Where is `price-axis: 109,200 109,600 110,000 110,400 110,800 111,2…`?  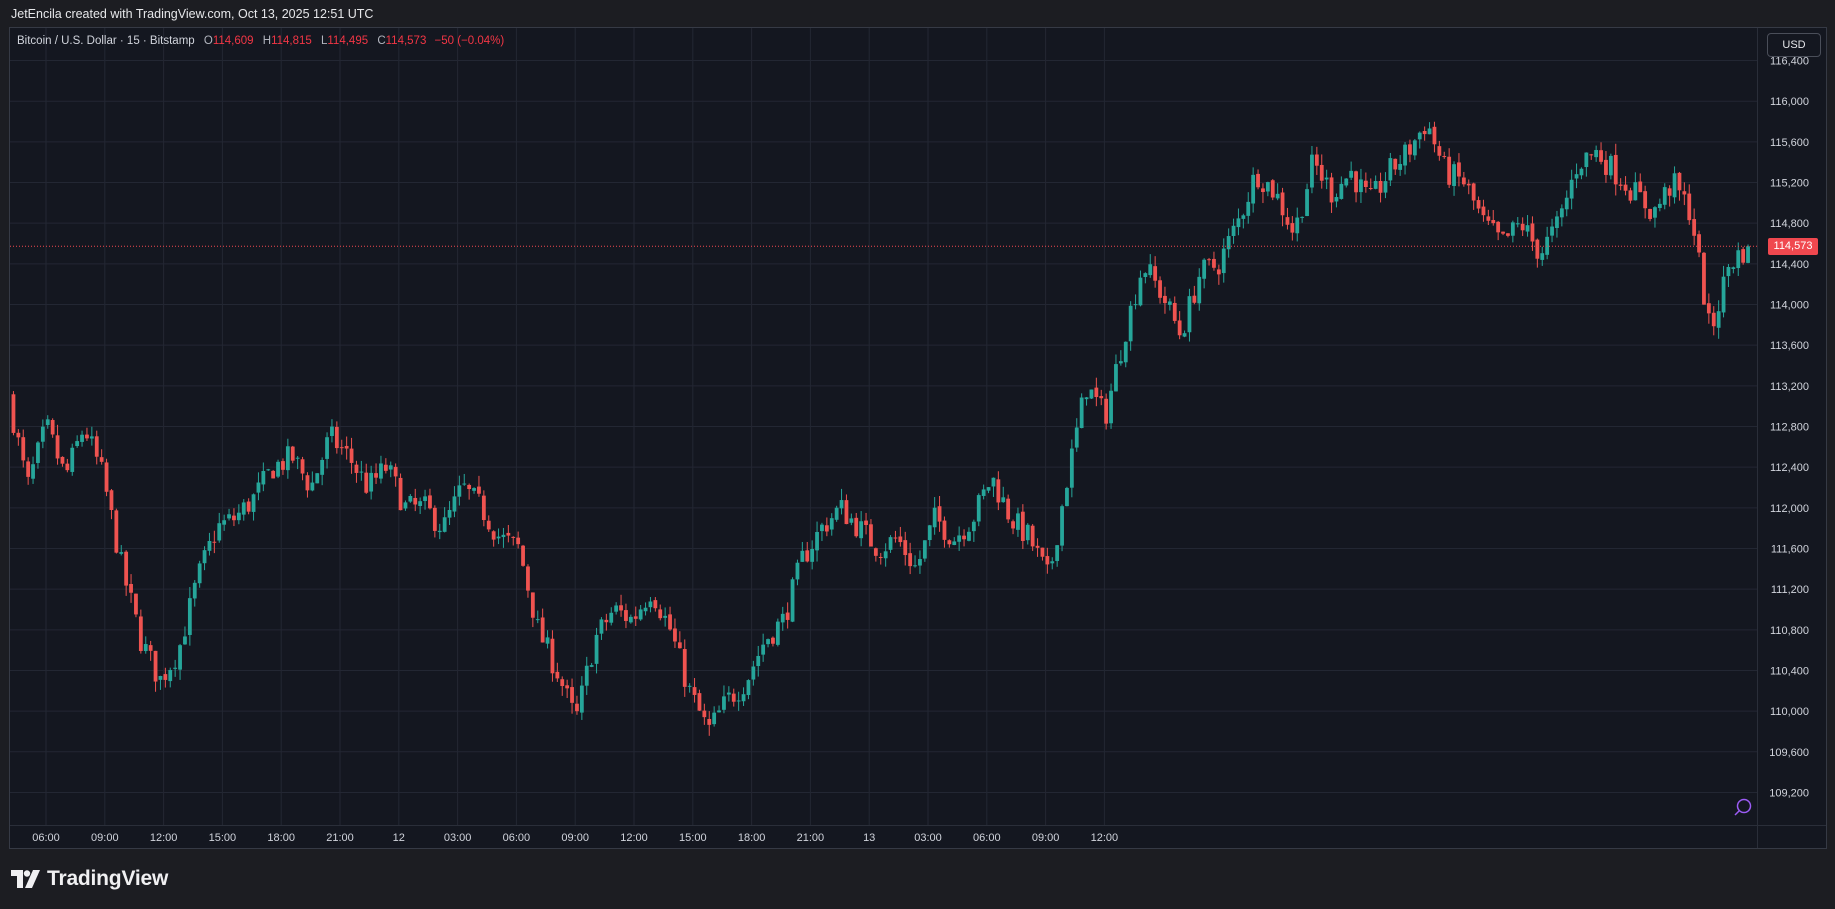 price-axis: 109,200 109,600 110,000 110,400 110,800 111,2… is located at coordinates (1789, 428).